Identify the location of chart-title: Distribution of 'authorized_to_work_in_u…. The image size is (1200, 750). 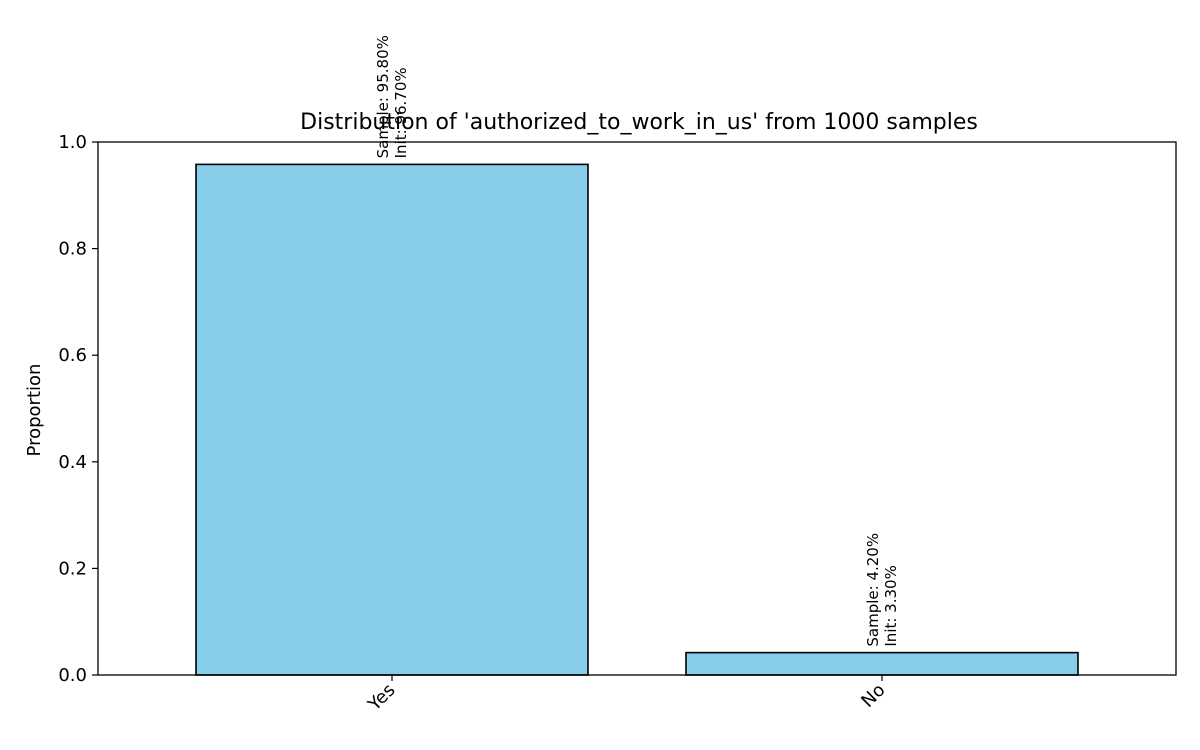
(639, 122).